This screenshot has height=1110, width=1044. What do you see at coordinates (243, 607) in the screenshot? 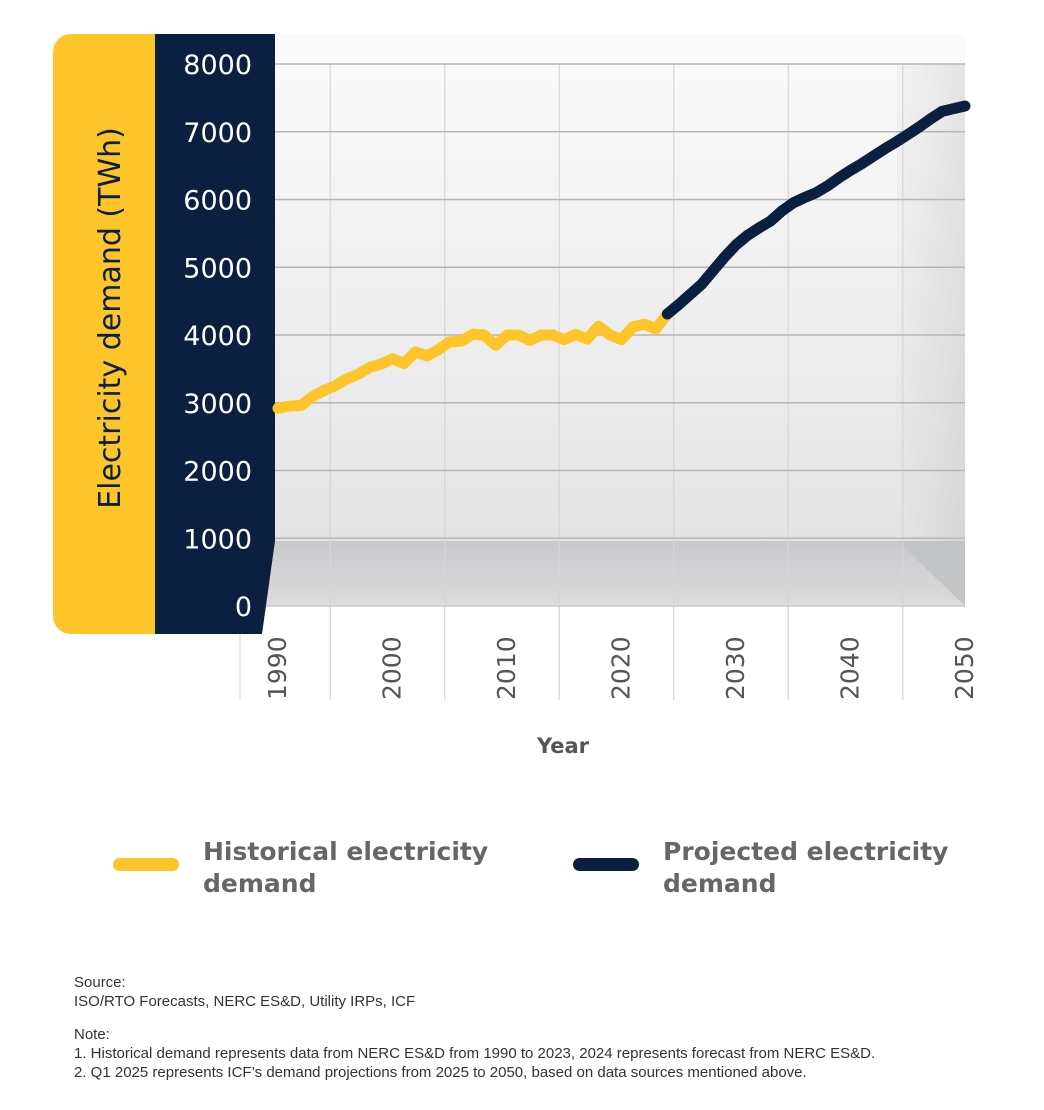
I see `y-tick-label: 0` at bounding box center [243, 607].